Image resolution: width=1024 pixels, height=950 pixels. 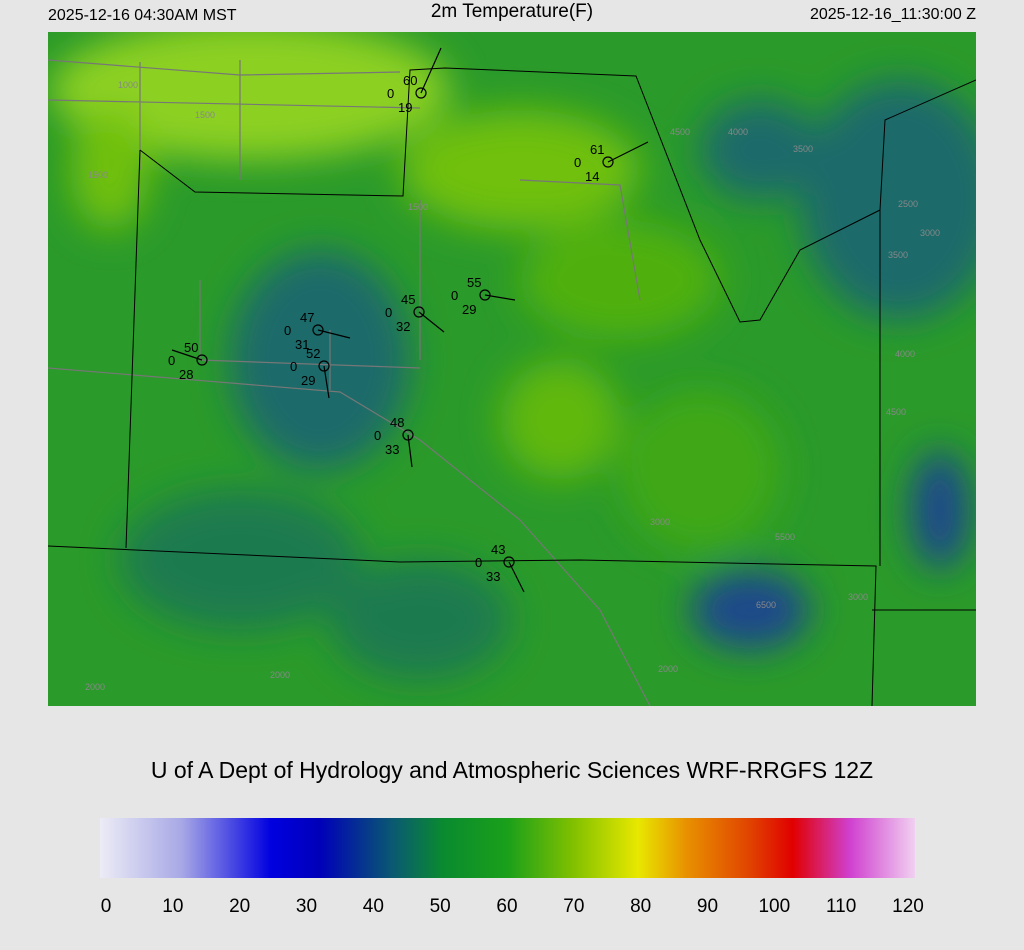 What do you see at coordinates (188, 361) in the screenshot?
I see `station: 50 0 28` at bounding box center [188, 361].